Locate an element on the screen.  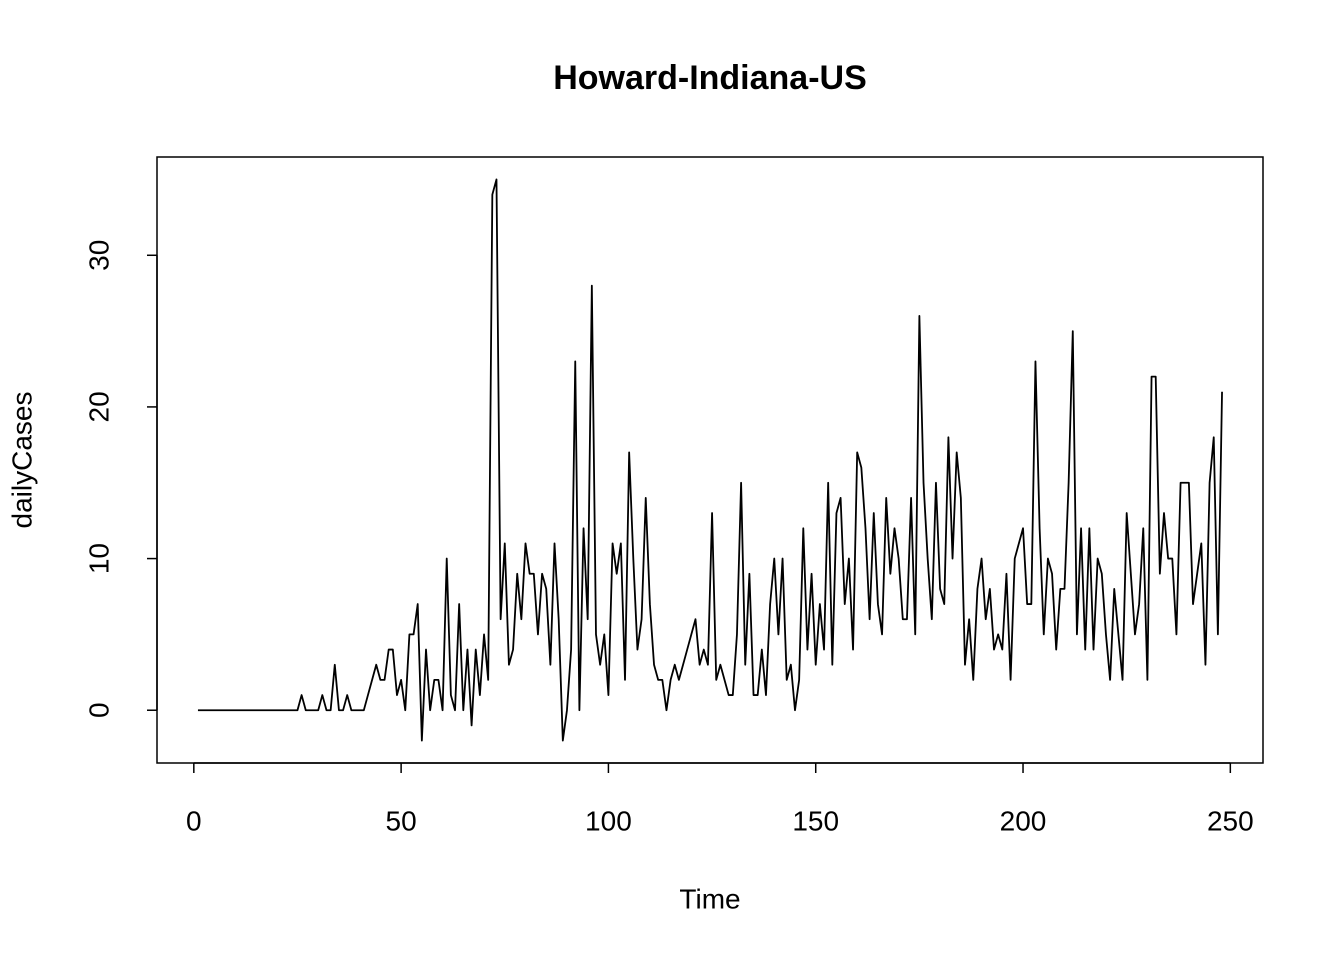
x-tick-label: 200 is located at coordinates (1023, 820).